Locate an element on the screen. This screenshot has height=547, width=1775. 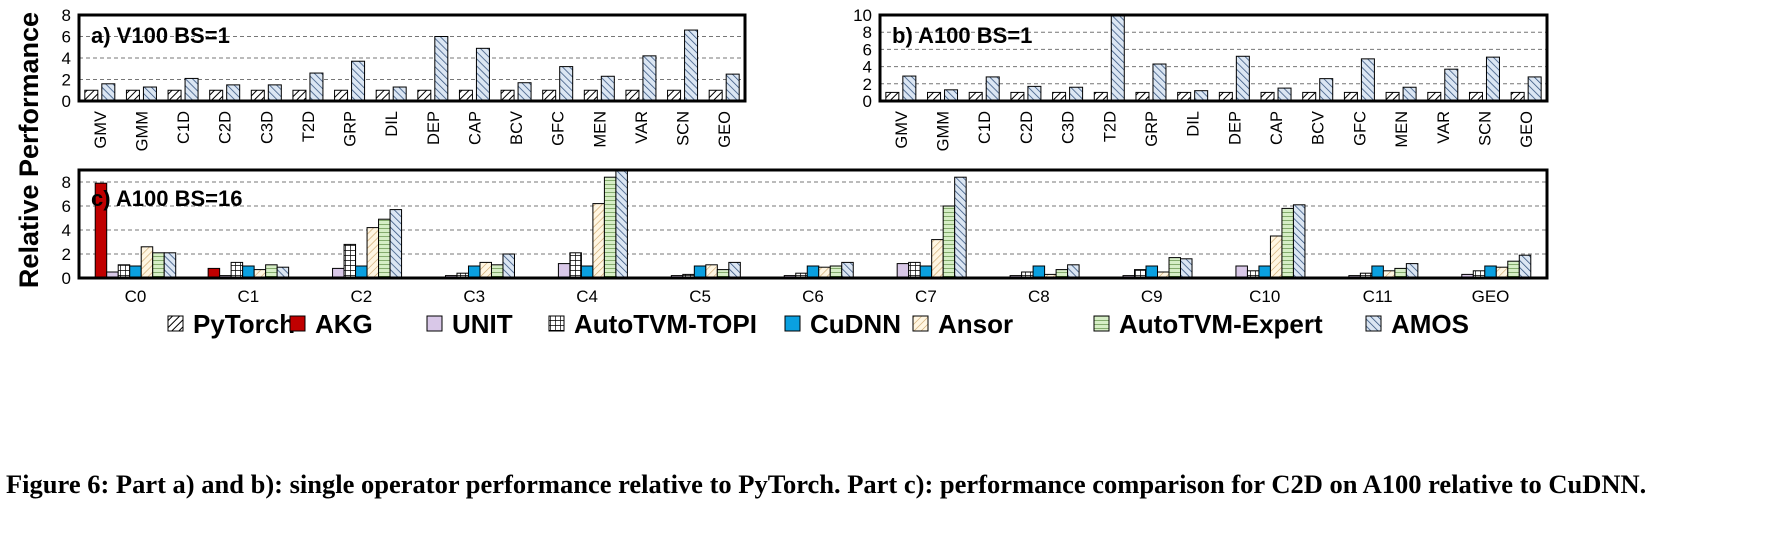
bar-ansor-c0 is located at coordinates (147, 262).